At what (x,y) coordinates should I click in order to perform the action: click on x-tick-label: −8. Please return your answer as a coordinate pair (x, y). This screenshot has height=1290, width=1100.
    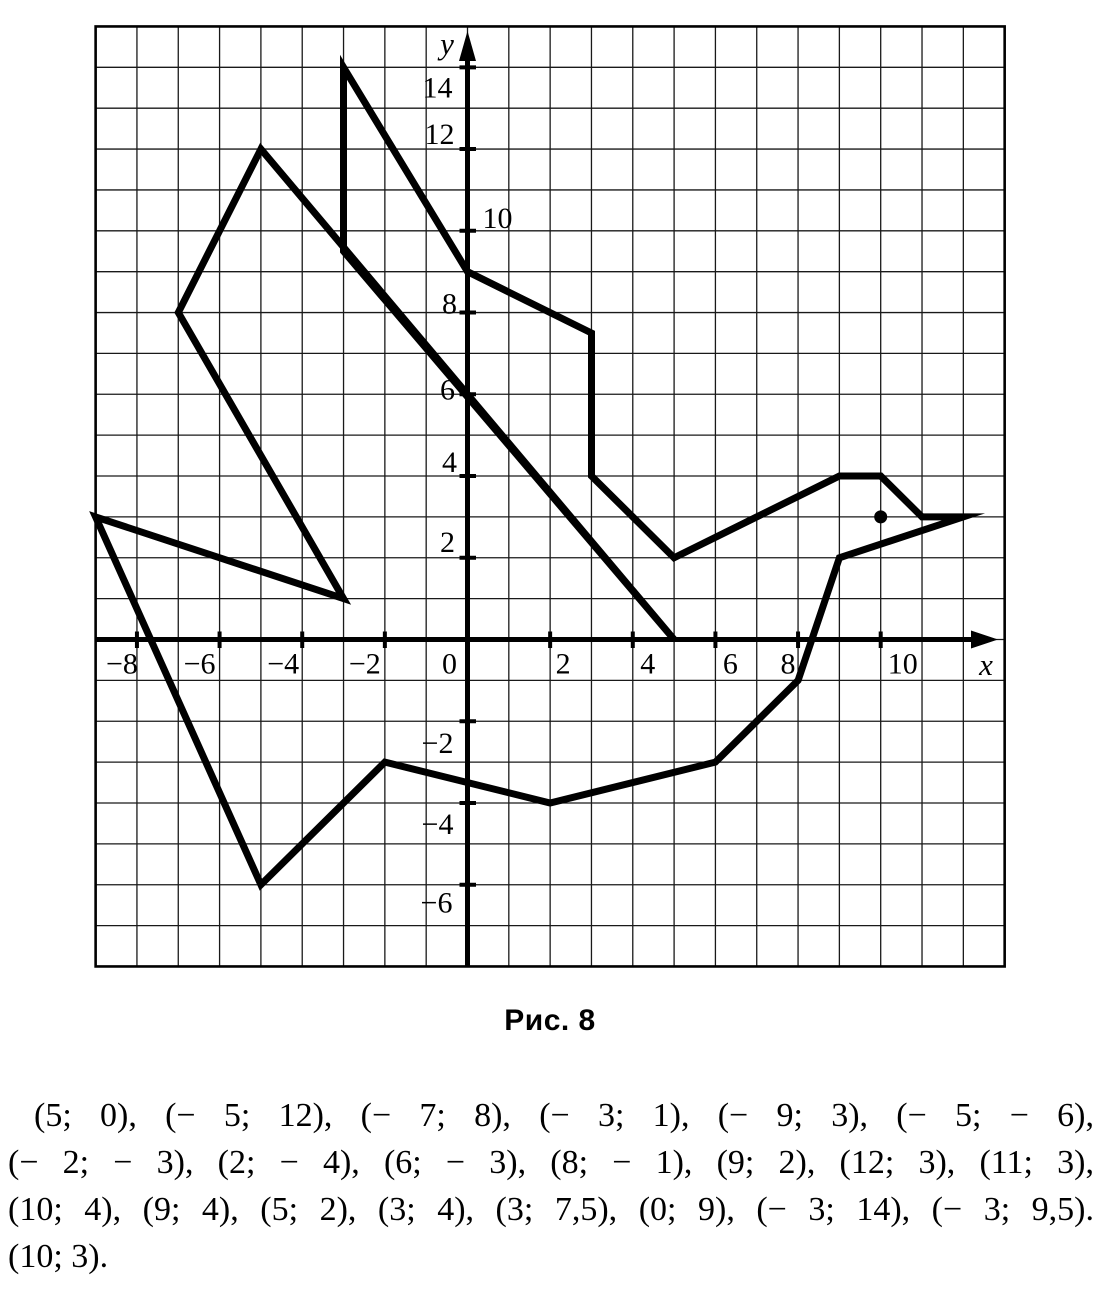
    Looking at the image, I should click on (122, 664).